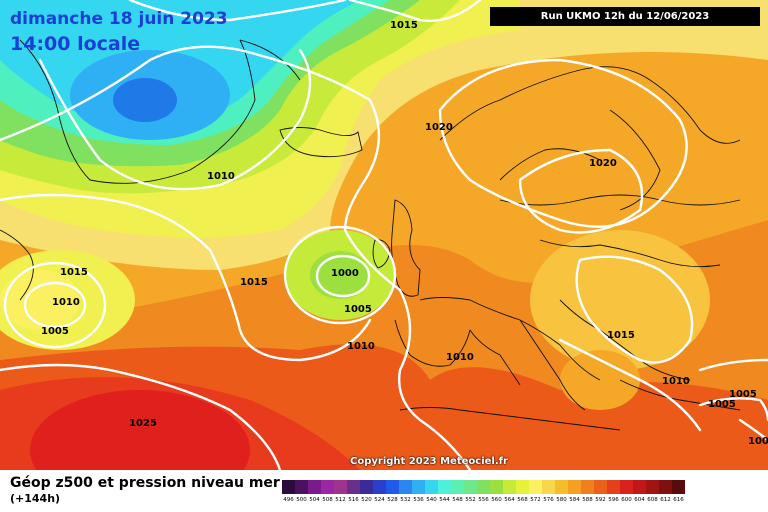 The height and width of the screenshot is (512, 768). What do you see at coordinates (379, 500) in the screenshot?
I see `legend-tick-label: 524` at bounding box center [379, 500].